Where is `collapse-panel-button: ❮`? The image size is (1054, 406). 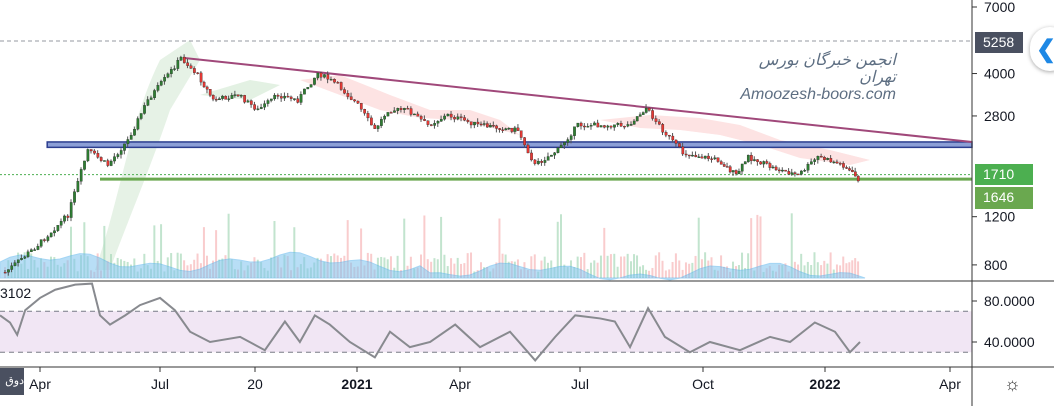
collapse-panel-button: ❮ is located at coordinates (1042, 49).